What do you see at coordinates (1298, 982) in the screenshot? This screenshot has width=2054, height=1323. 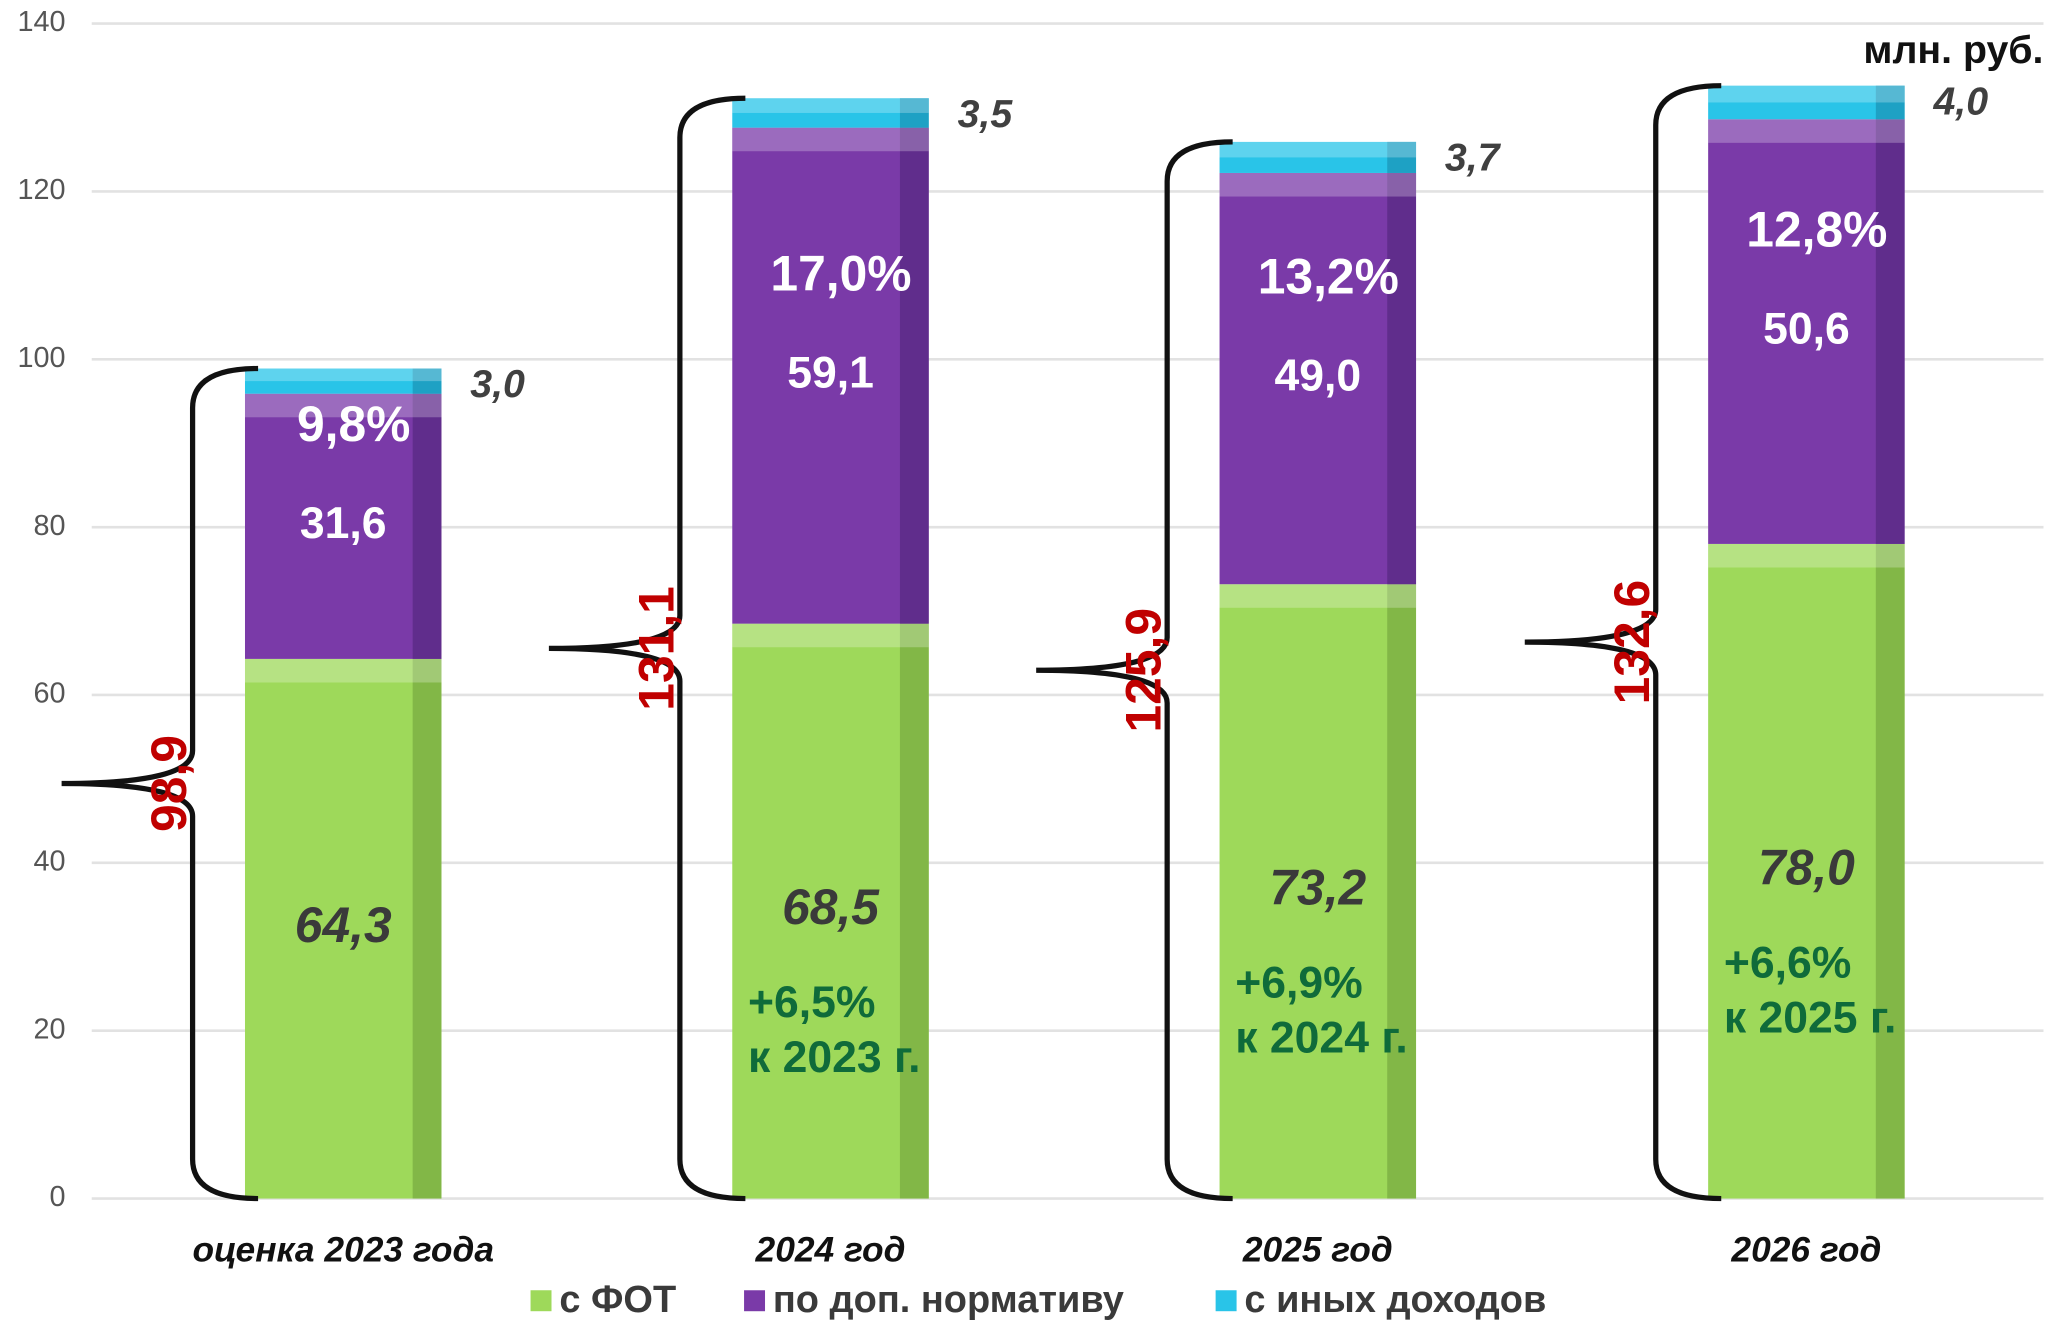 I see `growth-label: +6,9%` at bounding box center [1298, 982].